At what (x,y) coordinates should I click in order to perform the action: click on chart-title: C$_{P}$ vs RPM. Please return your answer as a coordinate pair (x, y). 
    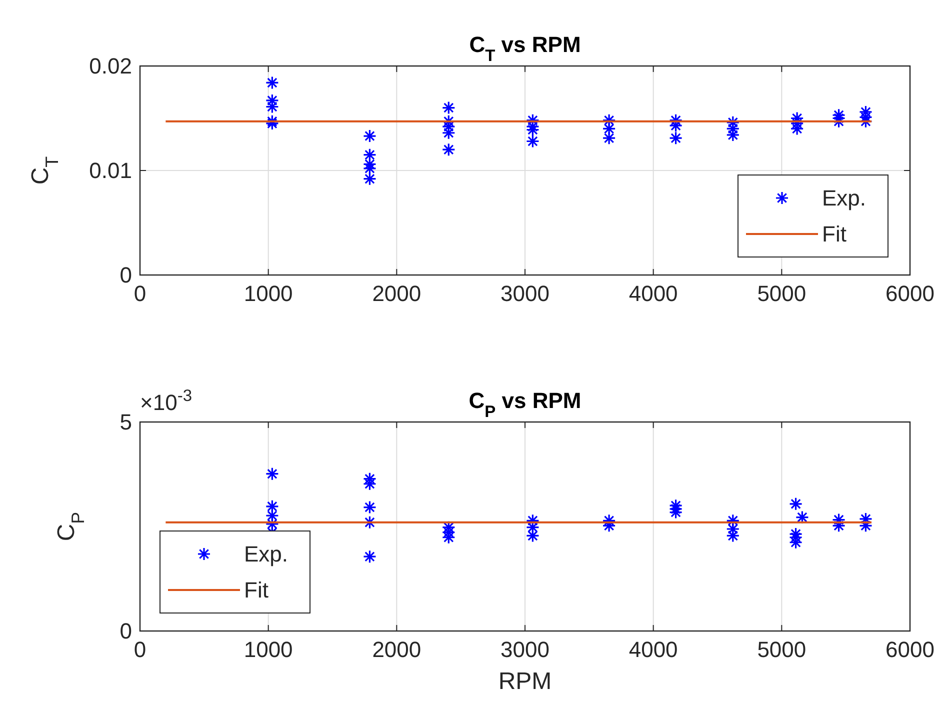
    Looking at the image, I should click on (525, 404).